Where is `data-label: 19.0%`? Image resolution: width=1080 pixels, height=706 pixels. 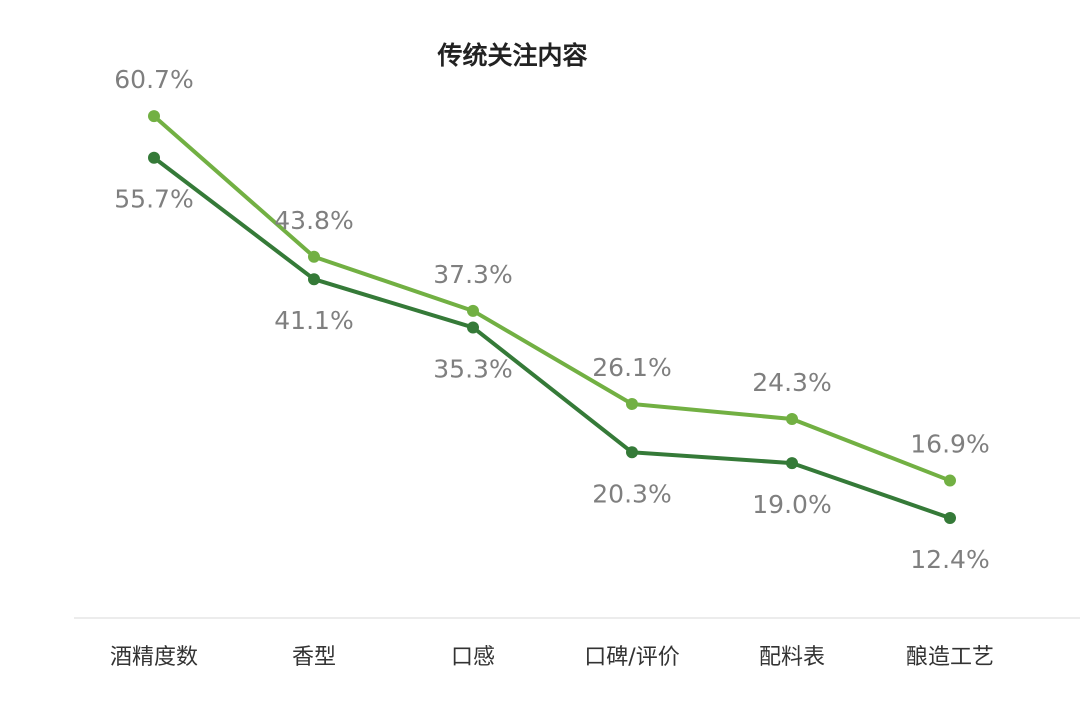 data-label: 19.0% is located at coordinates (791, 504).